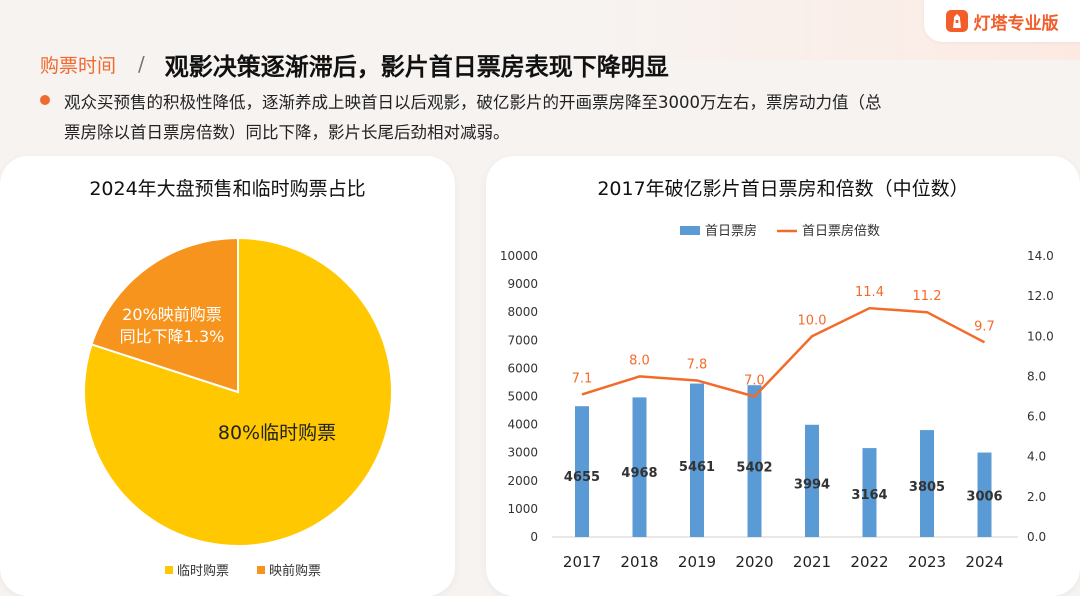 This screenshot has height=596, width=1080. What do you see at coordinates (690, 230) in the screenshot?
I see `combo-legend-bar-swatch` at bounding box center [690, 230].